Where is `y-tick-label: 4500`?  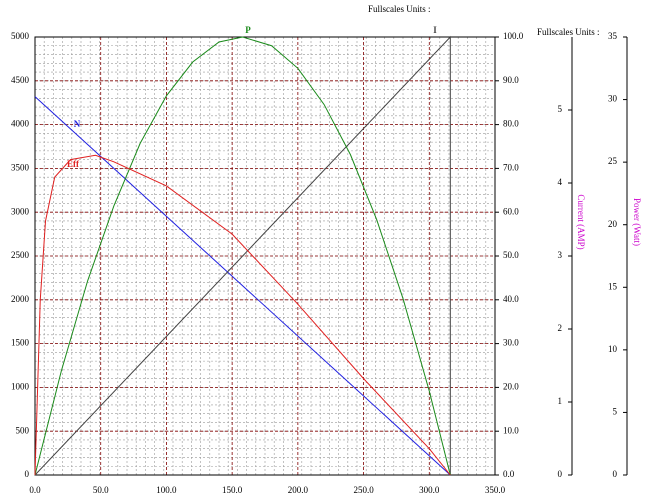 y-tick-label: 4500 is located at coordinates (20, 80).